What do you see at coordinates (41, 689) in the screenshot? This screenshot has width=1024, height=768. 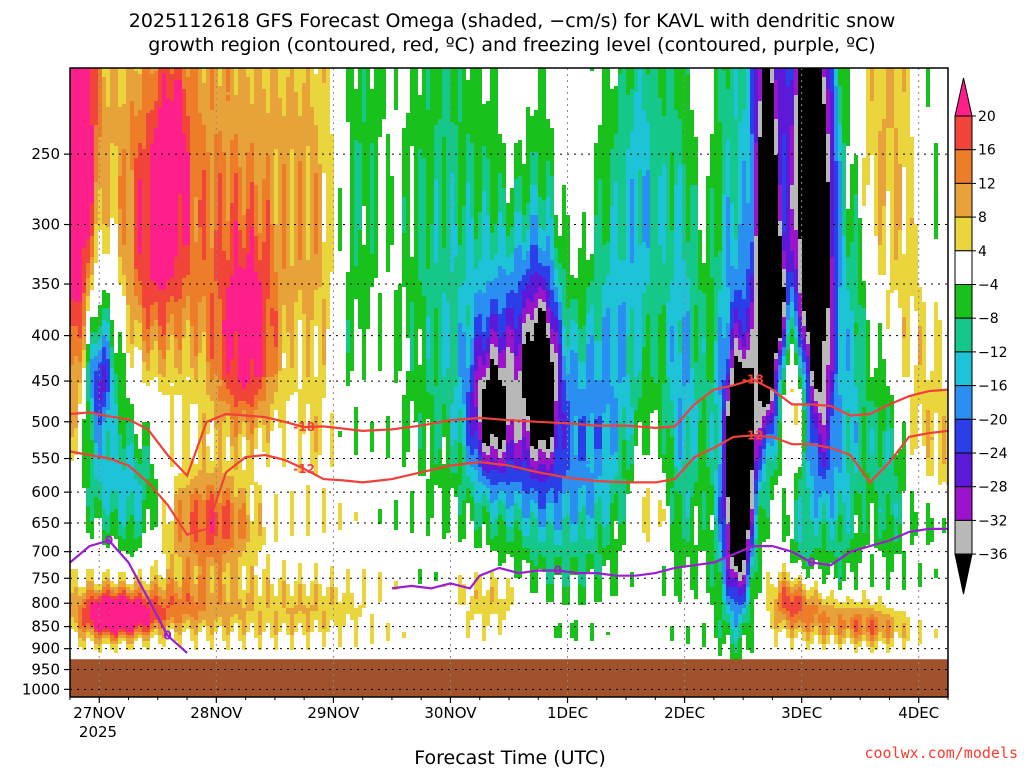 I see `y-tick-label: 1000` at bounding box center [41, 689].